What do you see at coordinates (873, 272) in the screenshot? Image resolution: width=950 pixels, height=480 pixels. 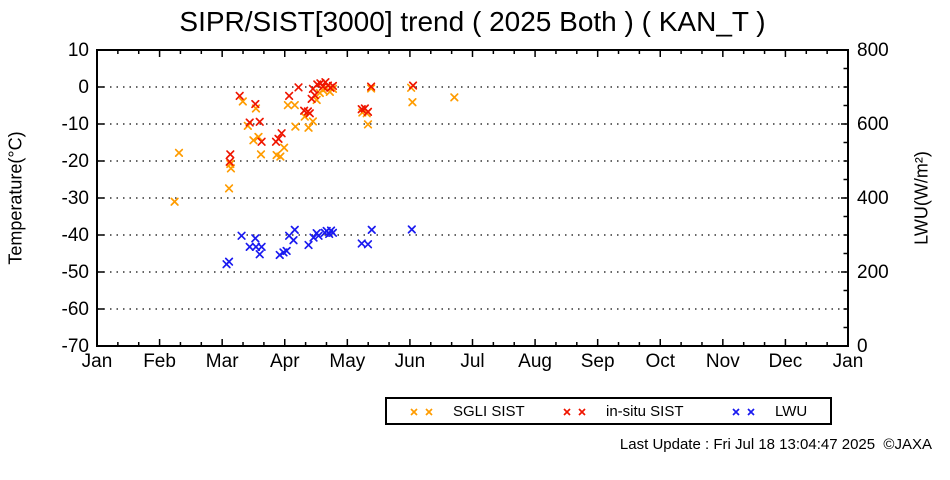 I see `y-right-tick-label: 200` at bounding box center [873, 272].